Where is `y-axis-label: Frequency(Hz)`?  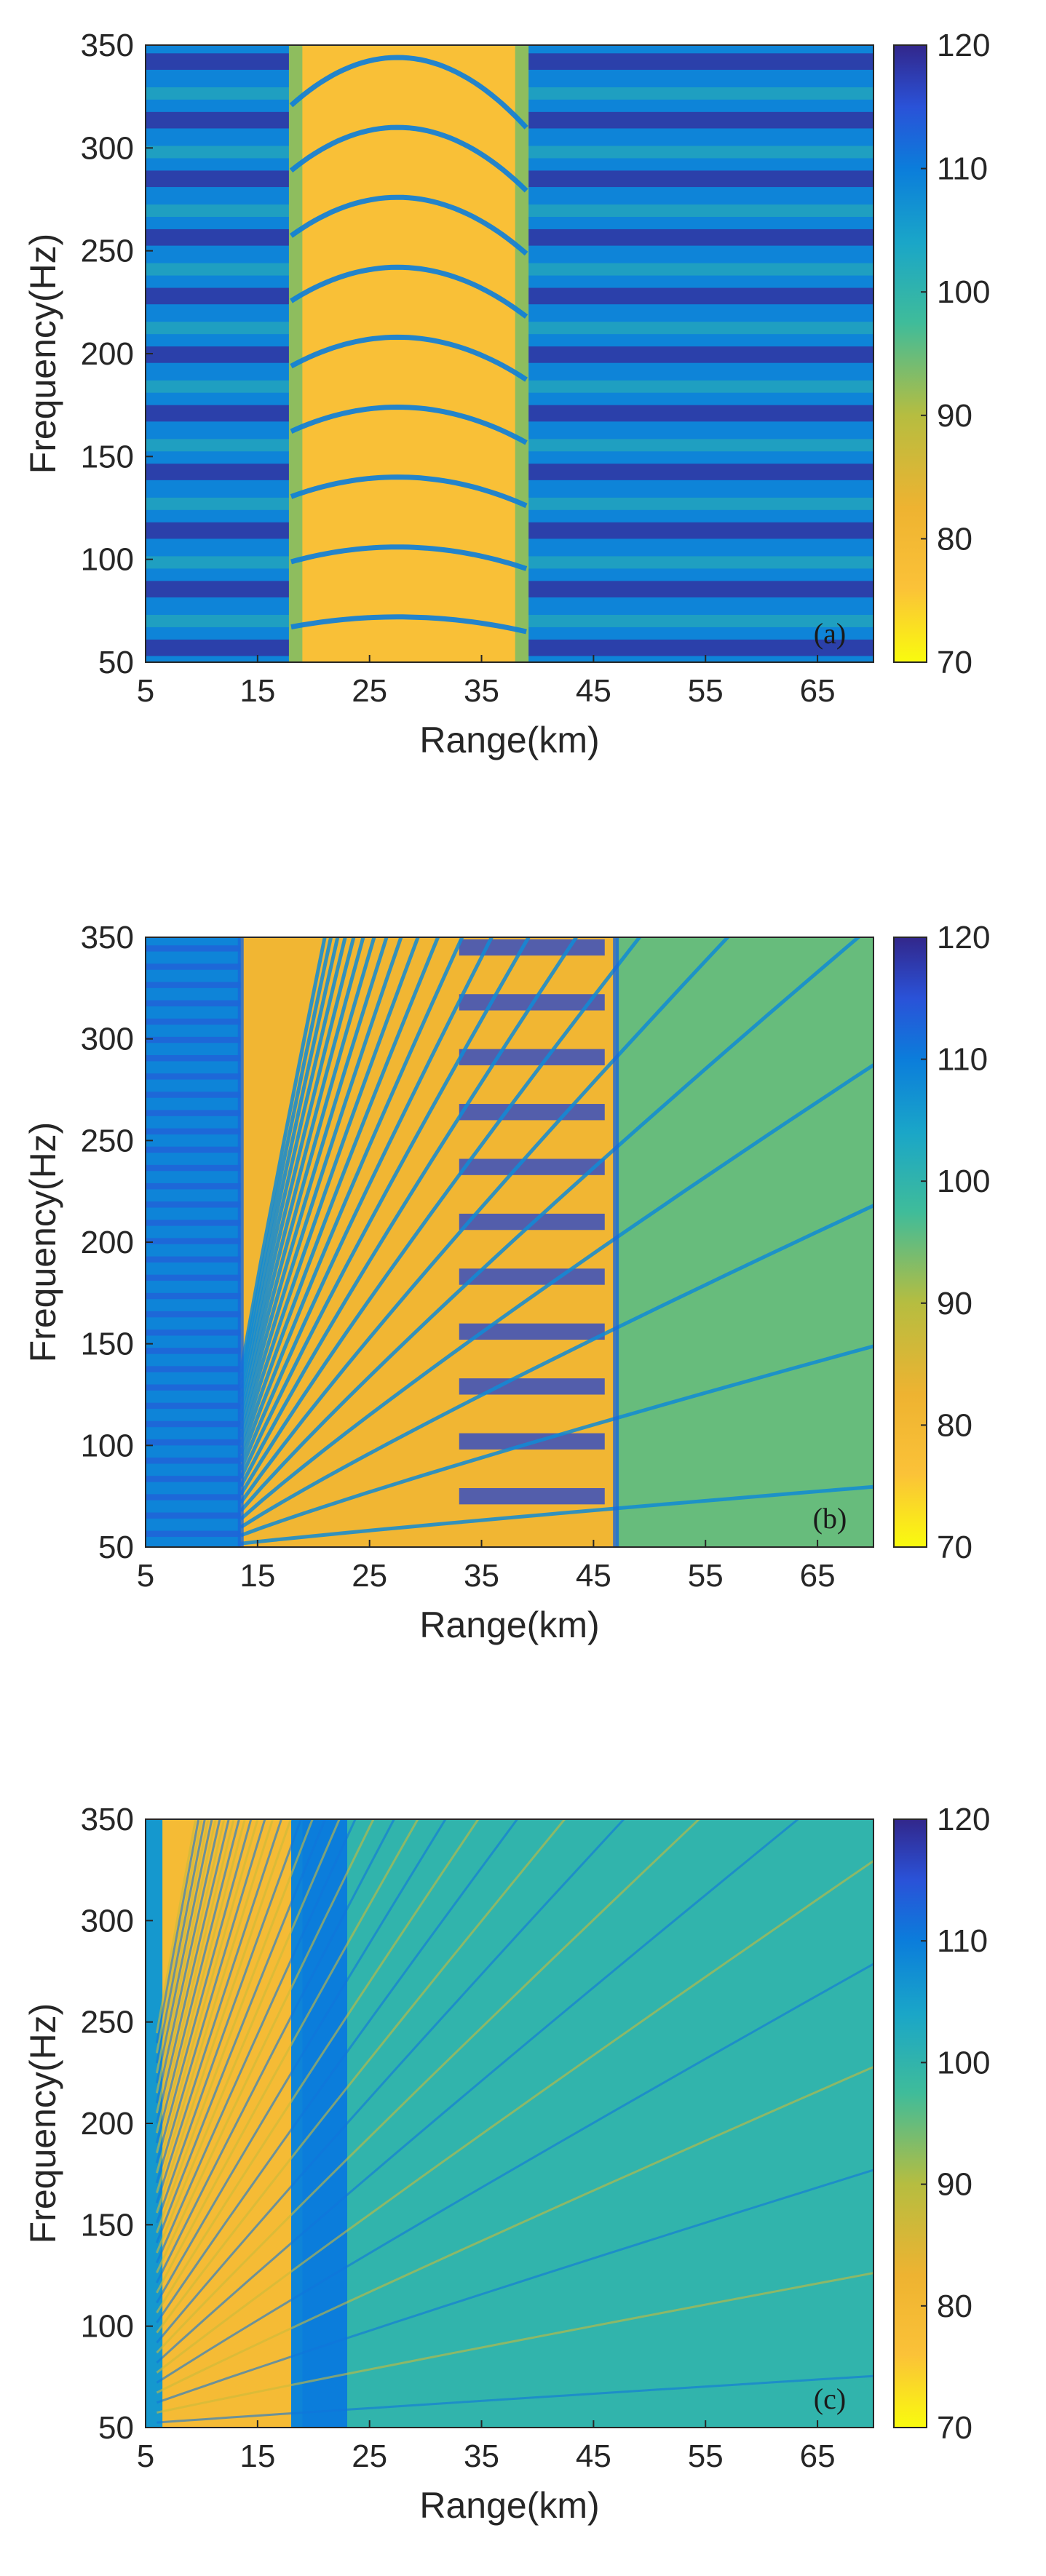 y-axis-label: Frequency(Hz) is located at coordinates (43, 1242).